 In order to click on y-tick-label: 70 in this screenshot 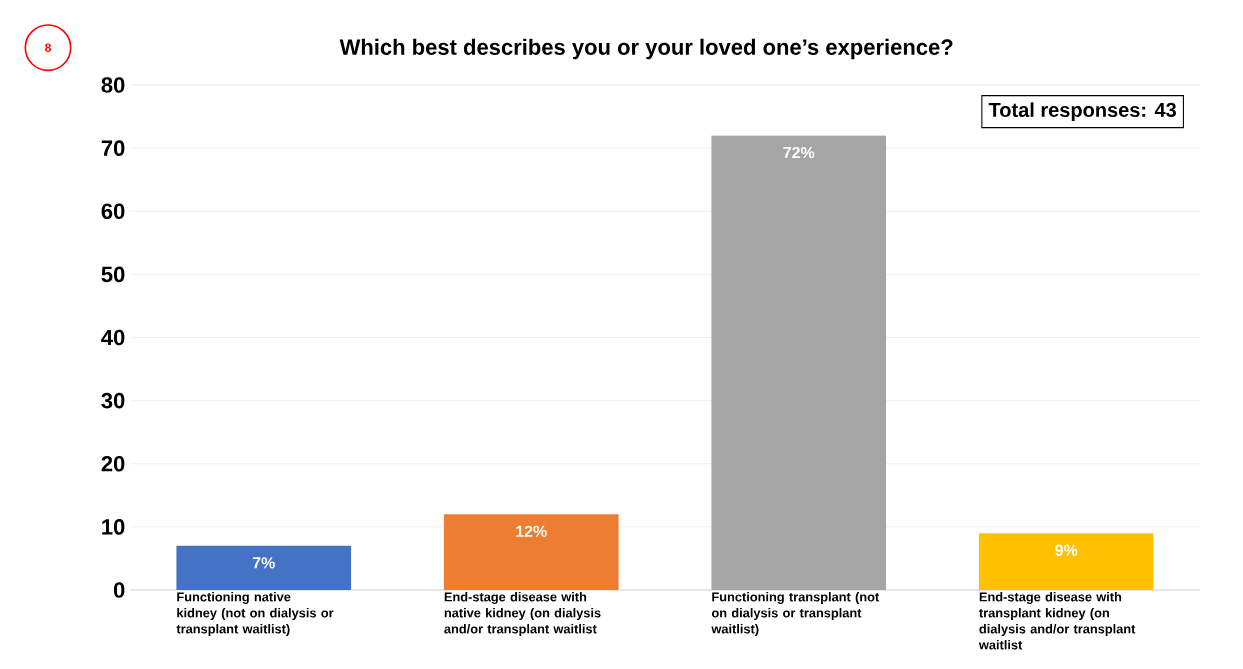, I will do `click(113, 148)`.